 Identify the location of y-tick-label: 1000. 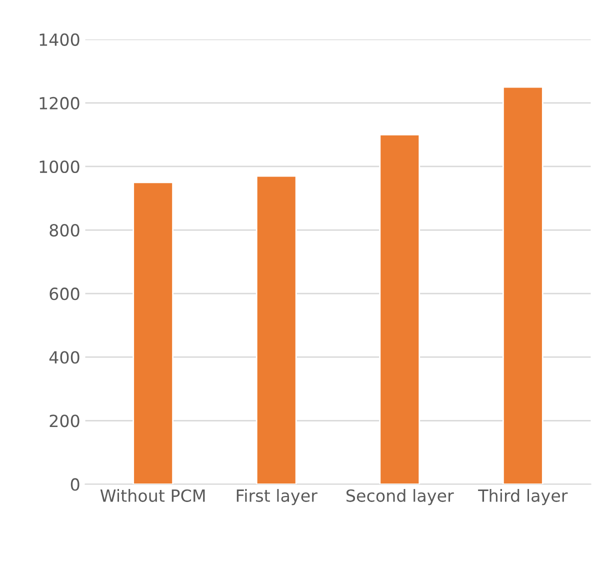
(60, 167).